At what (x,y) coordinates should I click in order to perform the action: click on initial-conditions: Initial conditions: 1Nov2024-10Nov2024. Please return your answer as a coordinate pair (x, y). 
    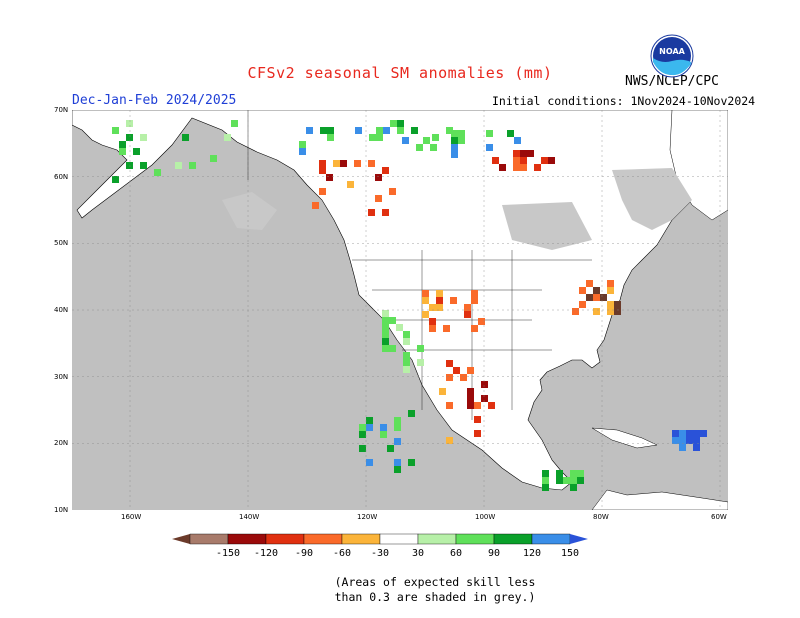
    Looking at the image, I should click on (624, 101).